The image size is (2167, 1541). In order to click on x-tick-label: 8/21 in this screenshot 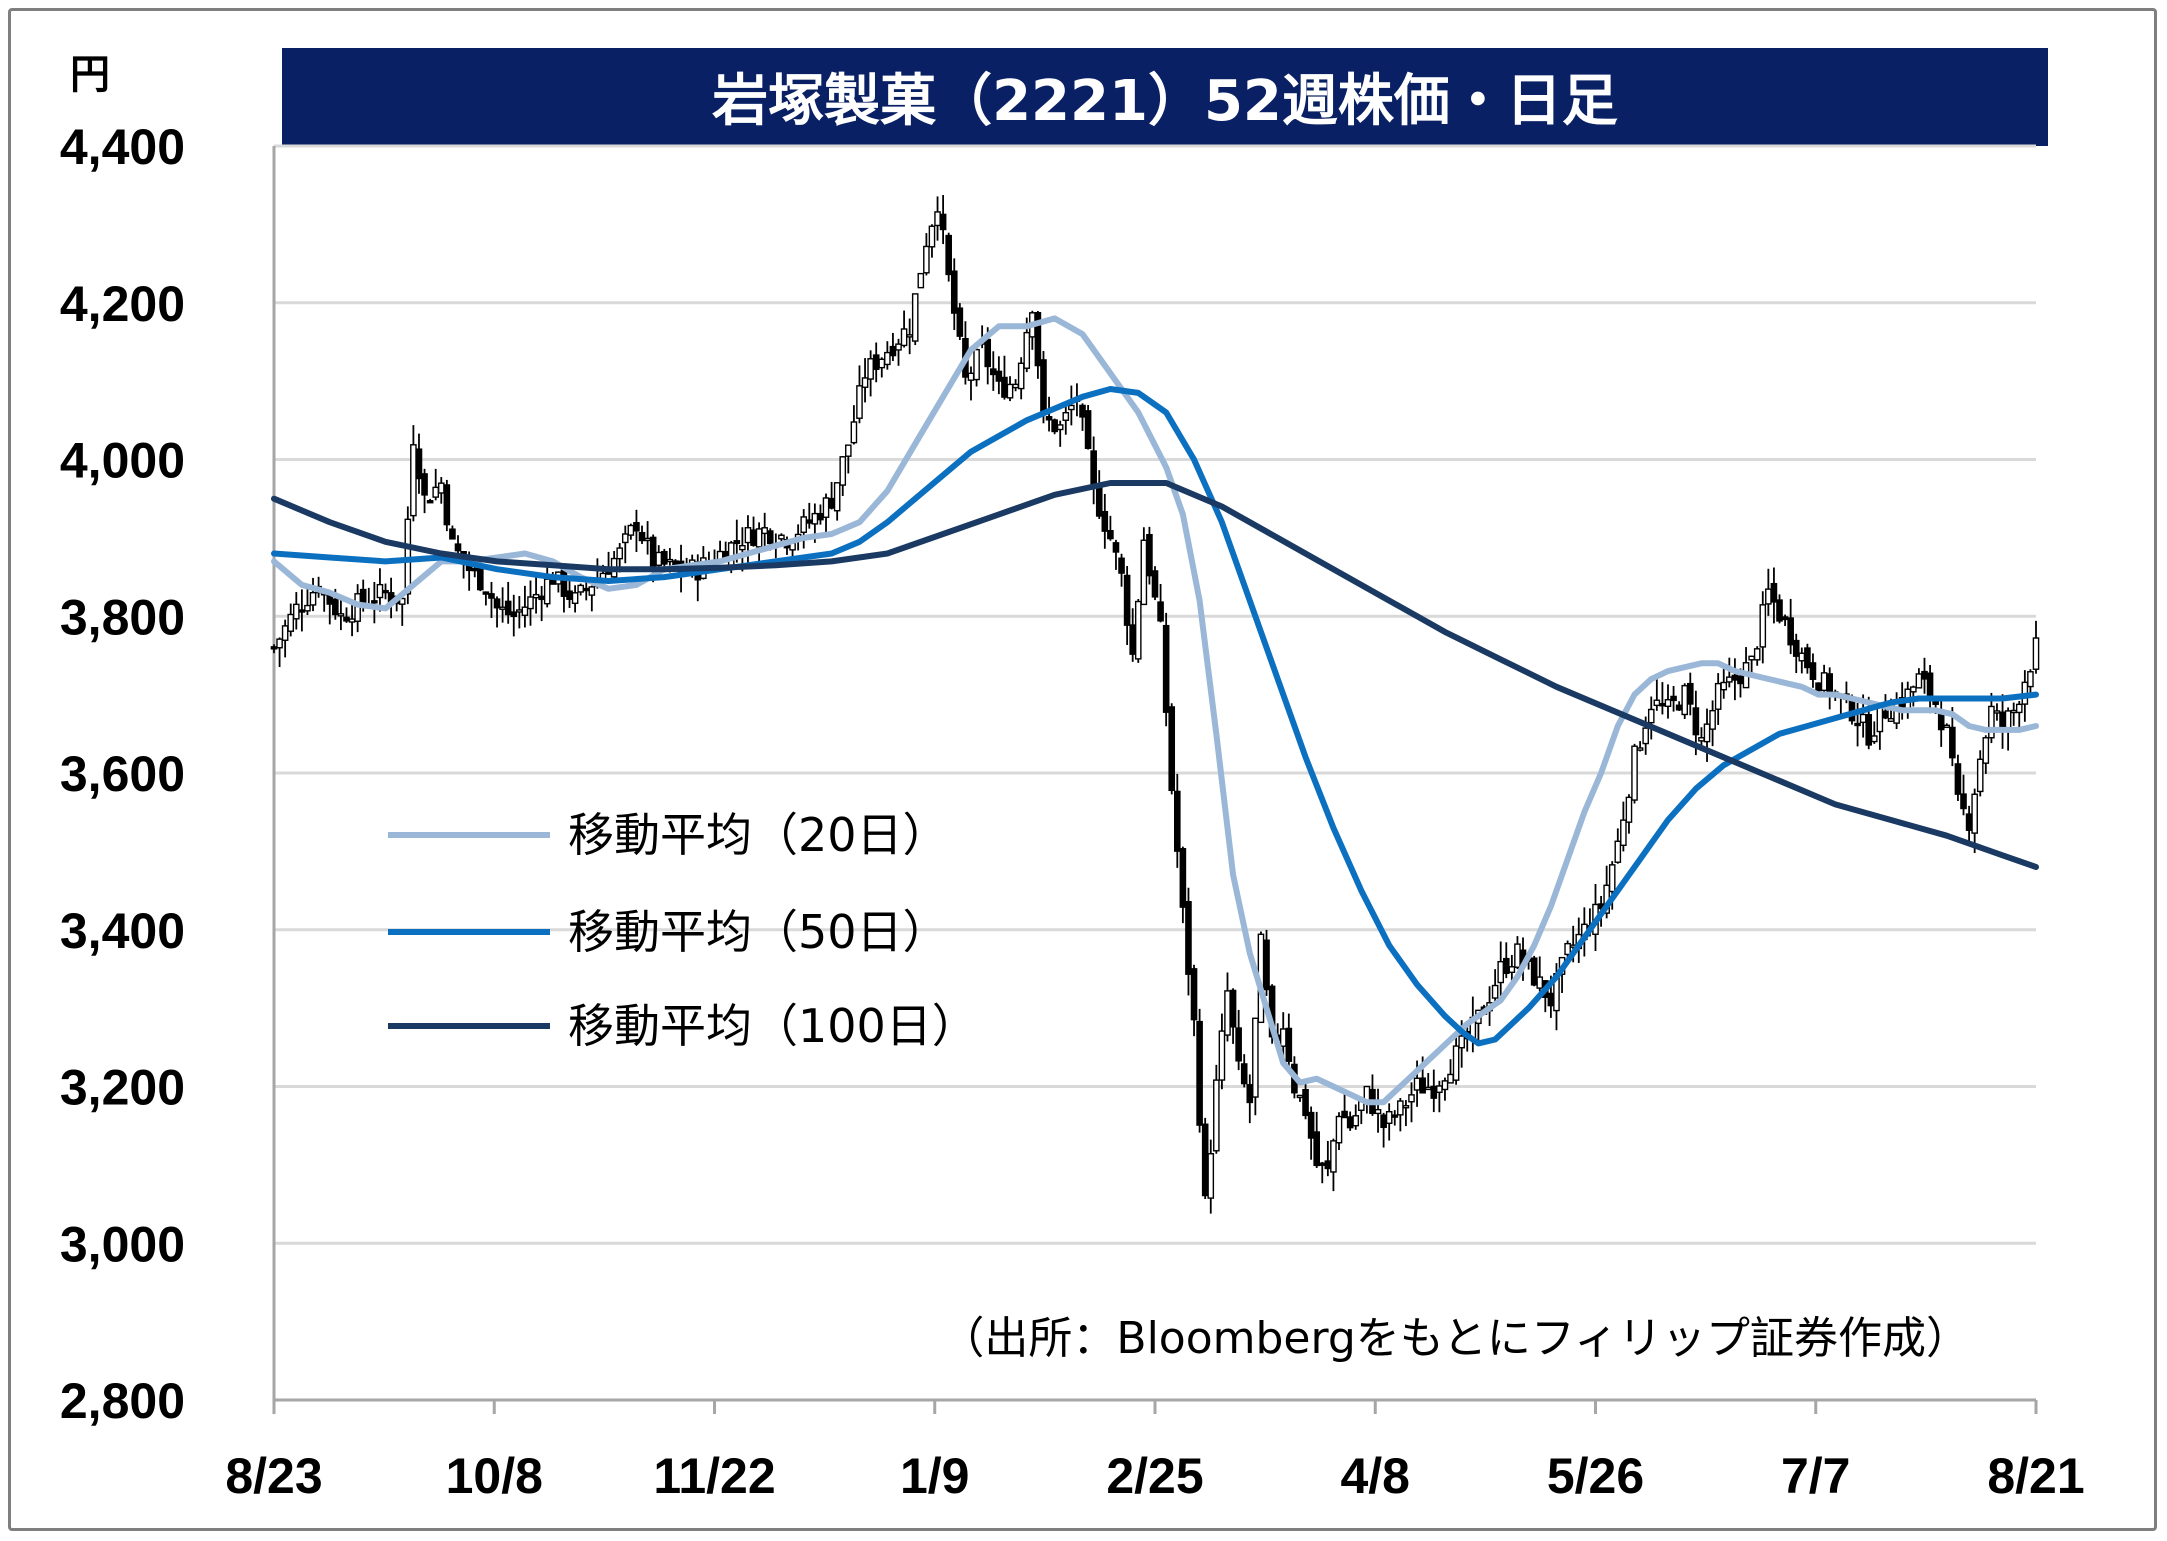, I will do `click(2035, 1476)`.